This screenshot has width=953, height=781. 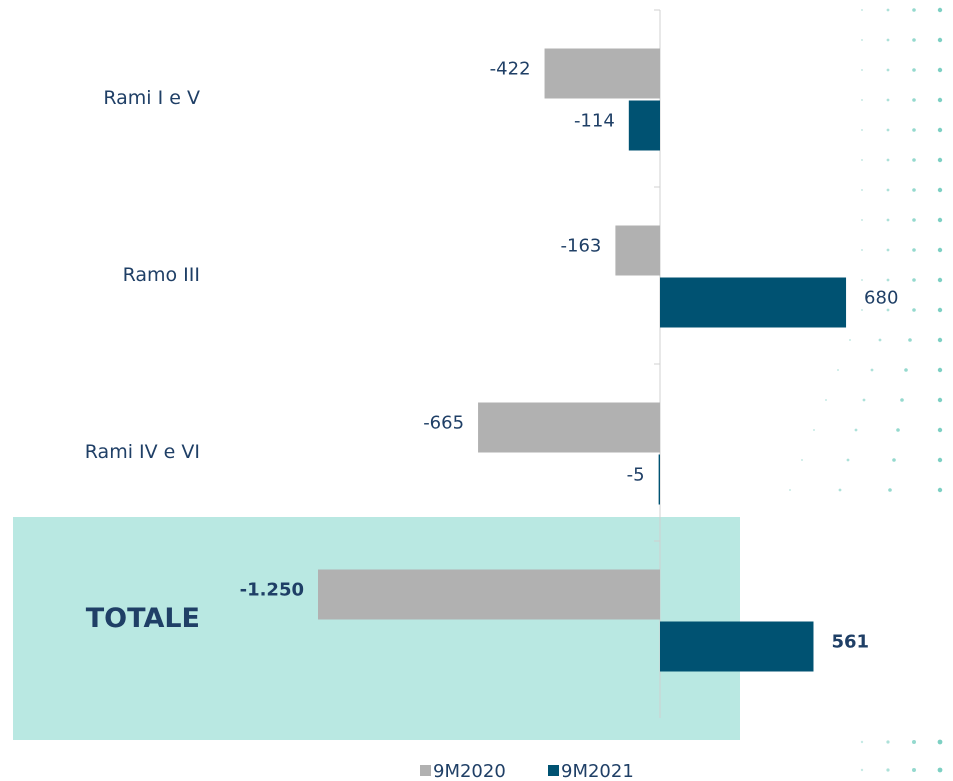 What do you see at coordinates (272, 590) in the screenshot?
I see `data-label: -1.250` at bounding box center [272, 590].